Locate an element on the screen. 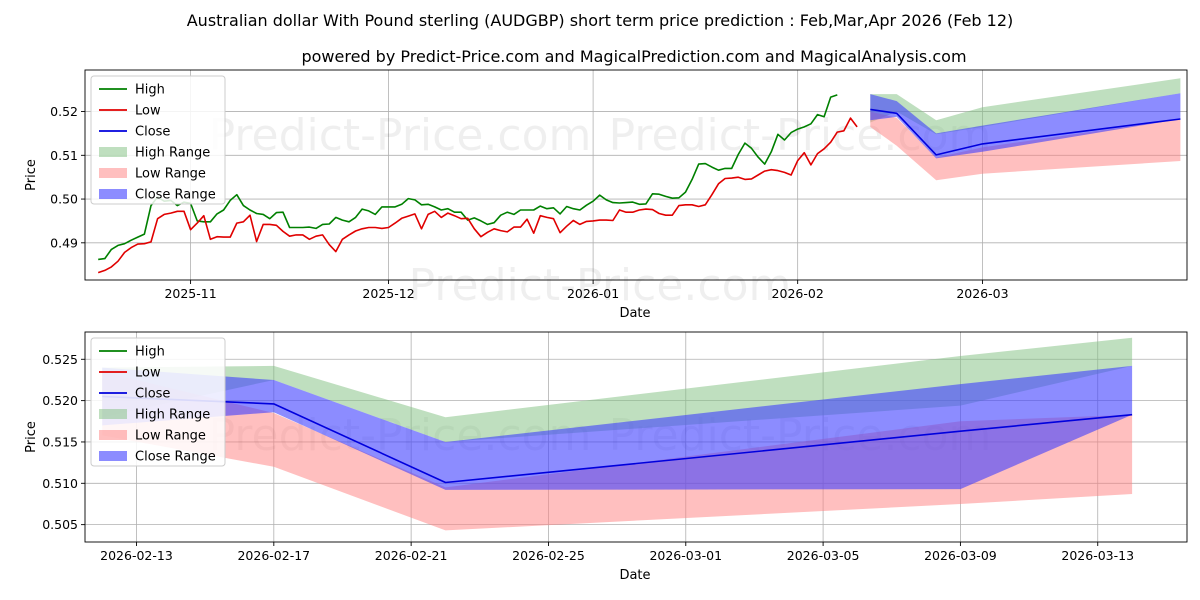 The height and width of the screenshot is (600, 1200). x-tick-label: 2026-03-13 is located at coordinates (1097, 555).